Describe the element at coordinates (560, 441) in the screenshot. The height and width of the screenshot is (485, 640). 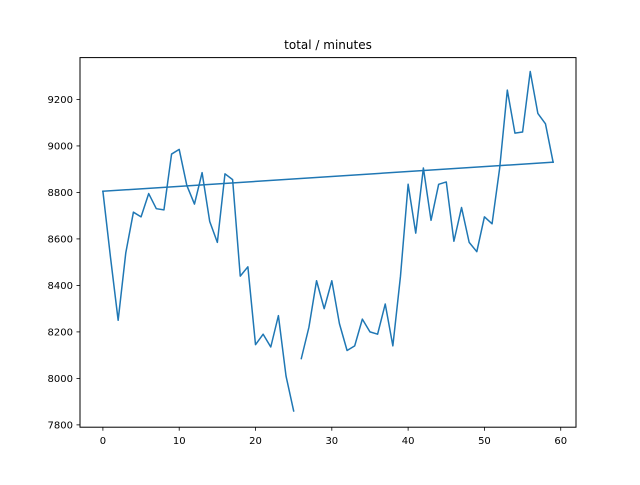
I see `x-tick-label: 60` at that location.